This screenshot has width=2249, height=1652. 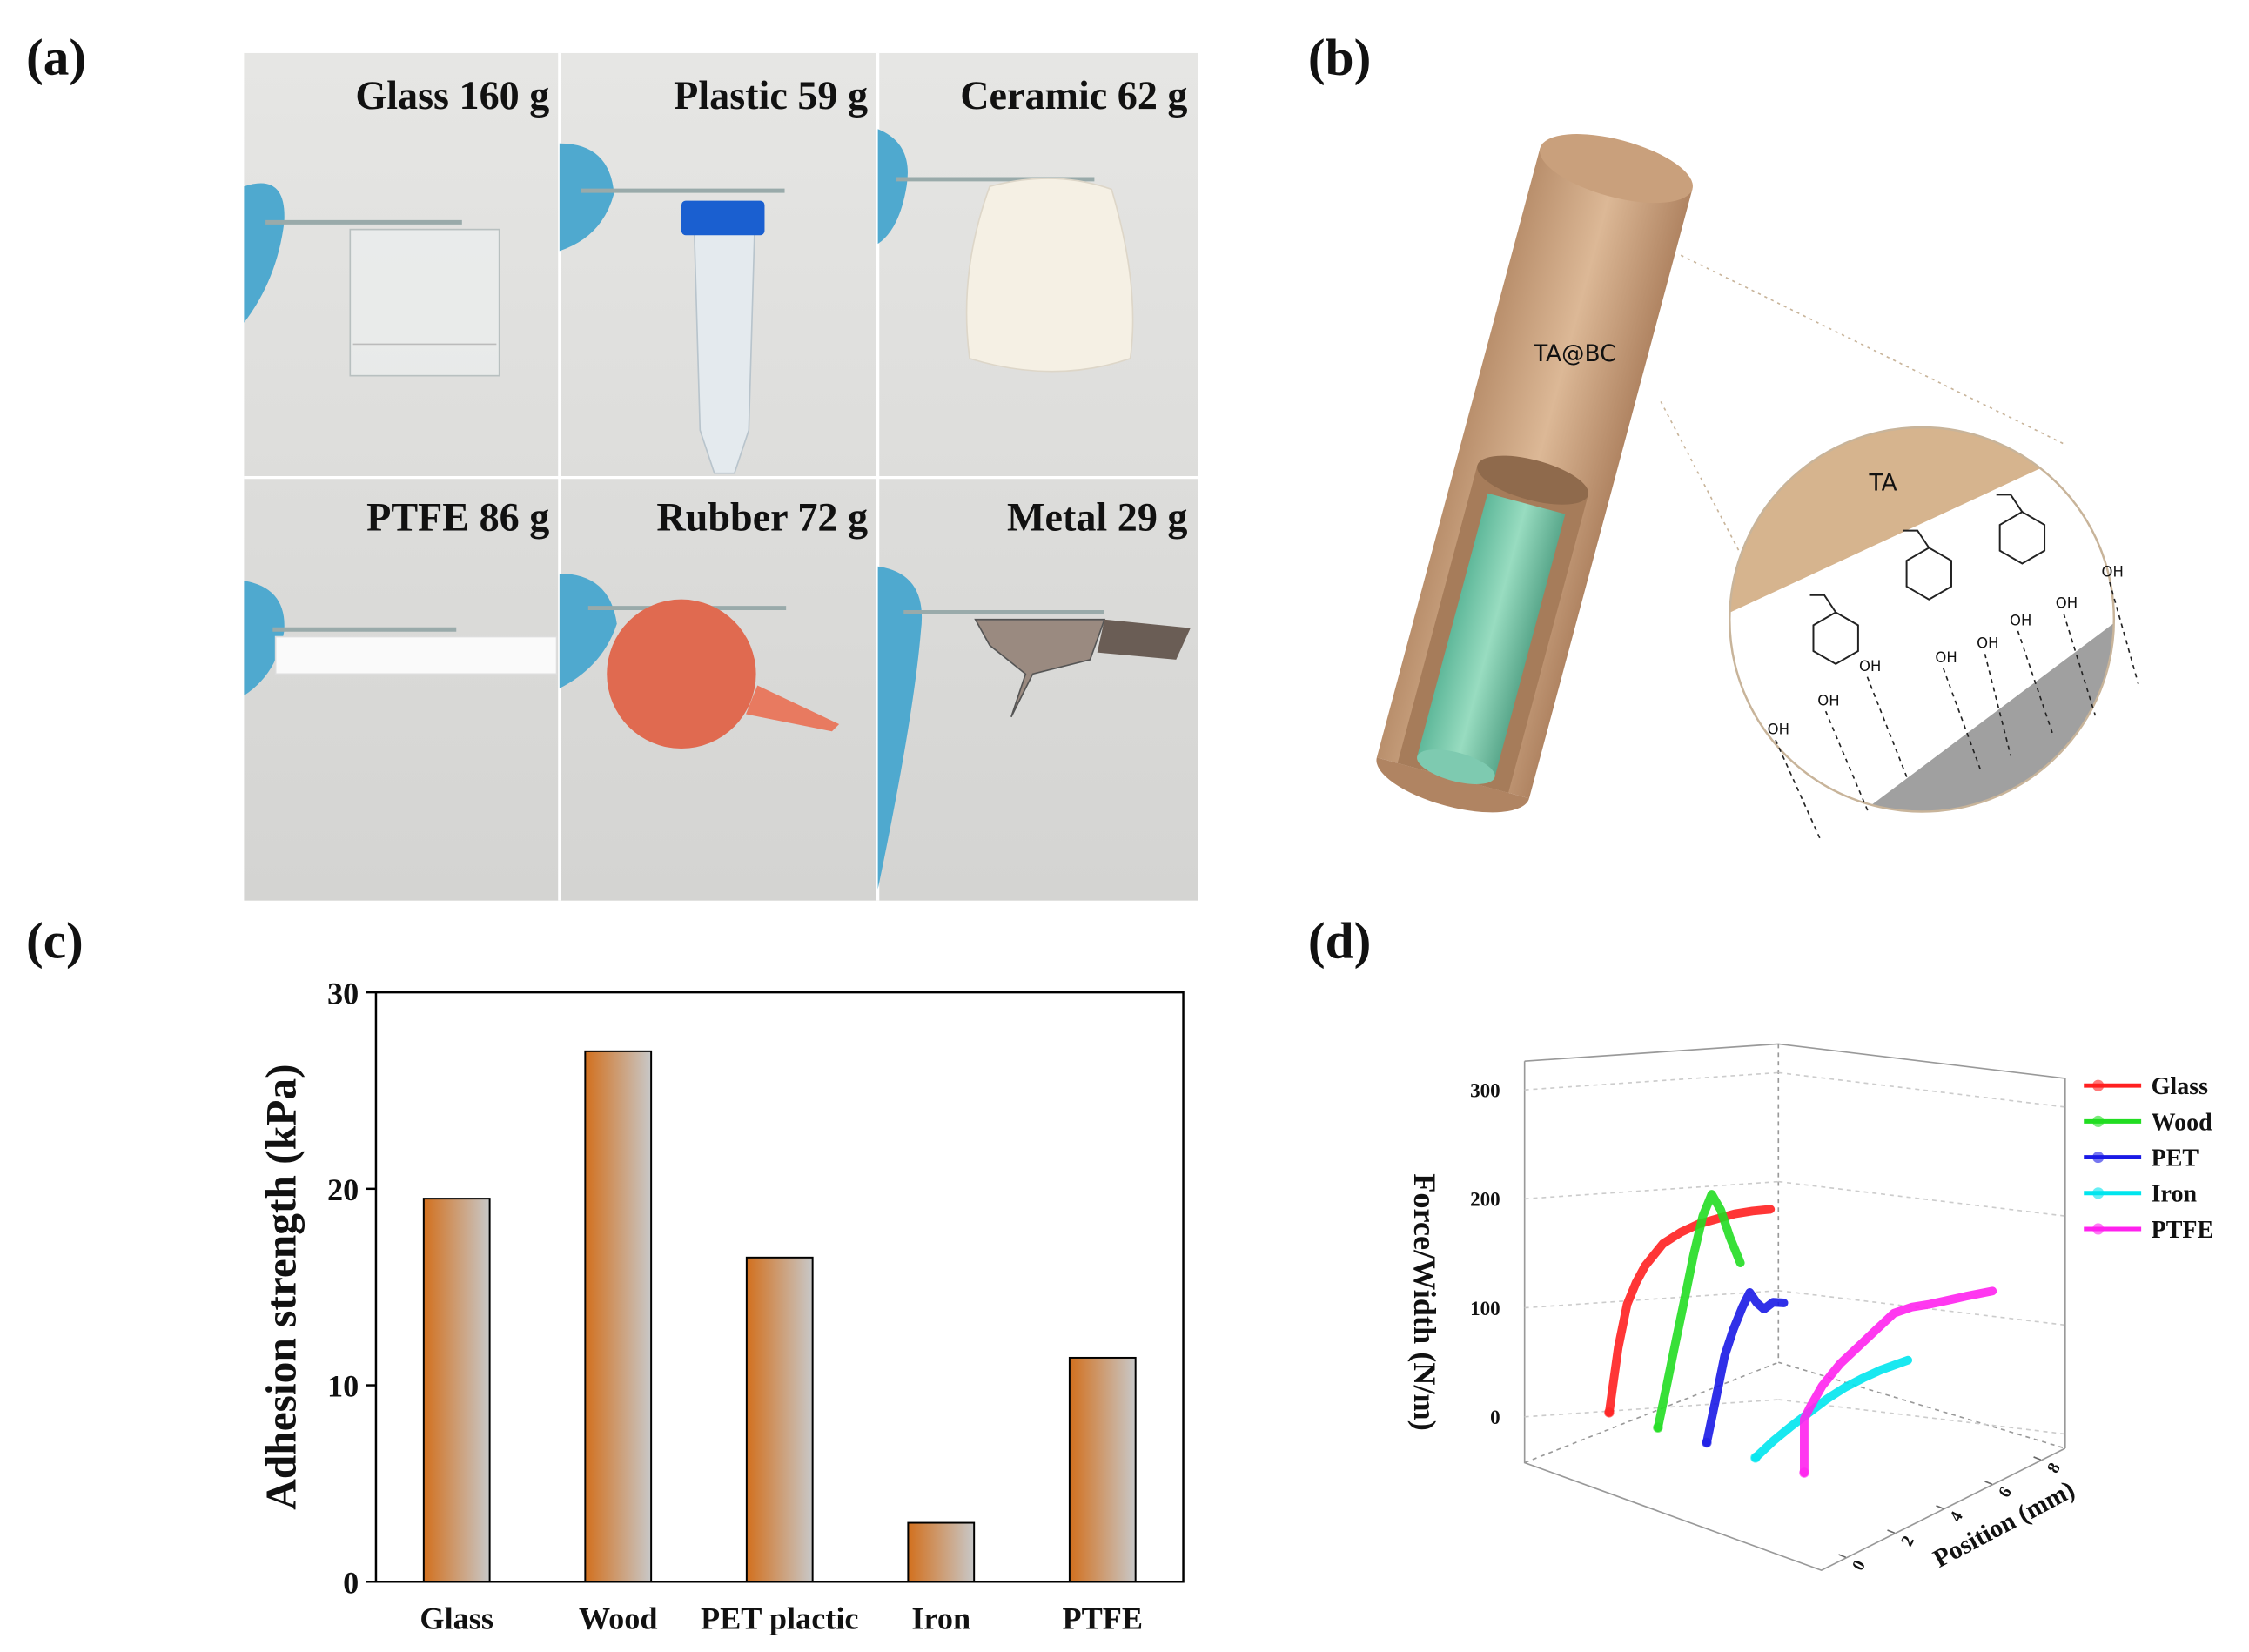 I want to click on x-tick-label: PET plactic, so click(x=780, y=1619).